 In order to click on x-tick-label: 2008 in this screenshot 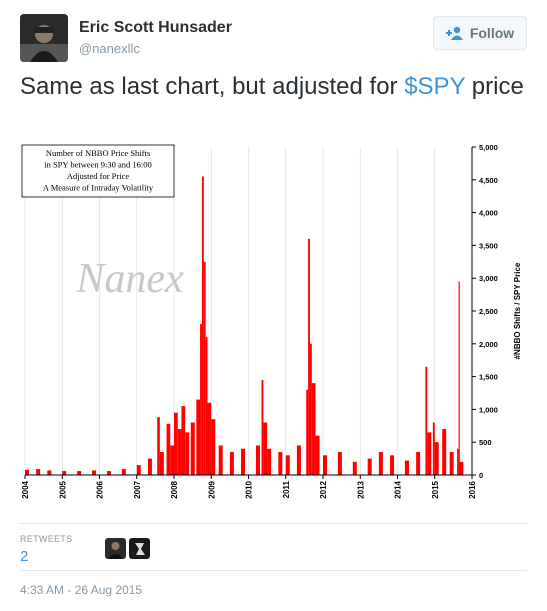, I will do `click(174, 489)`.